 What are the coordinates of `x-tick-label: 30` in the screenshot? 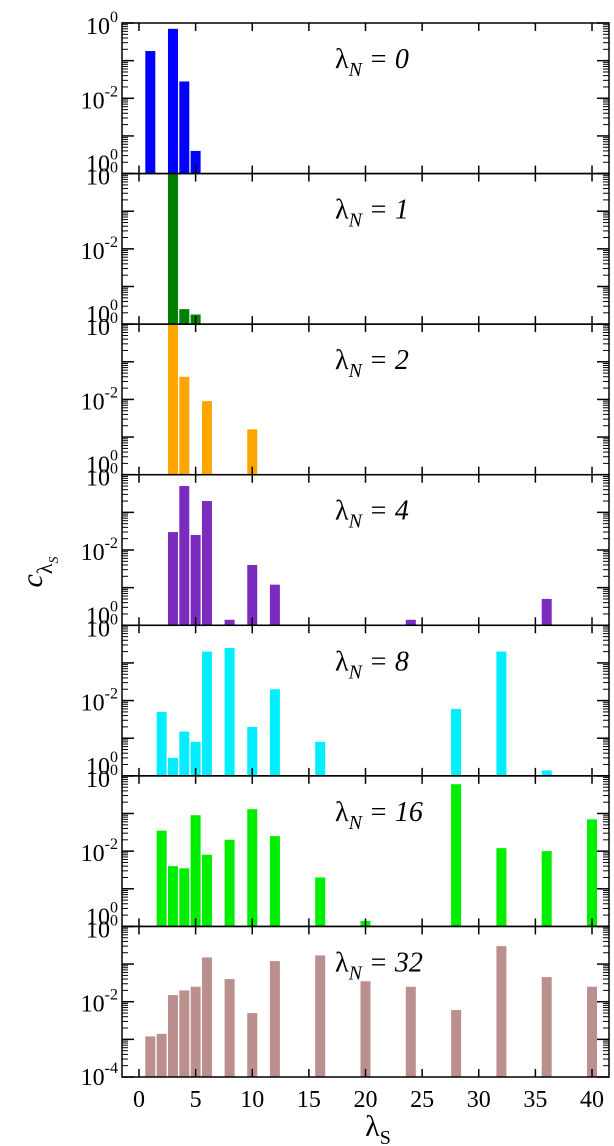 It's located at (479, 1100).